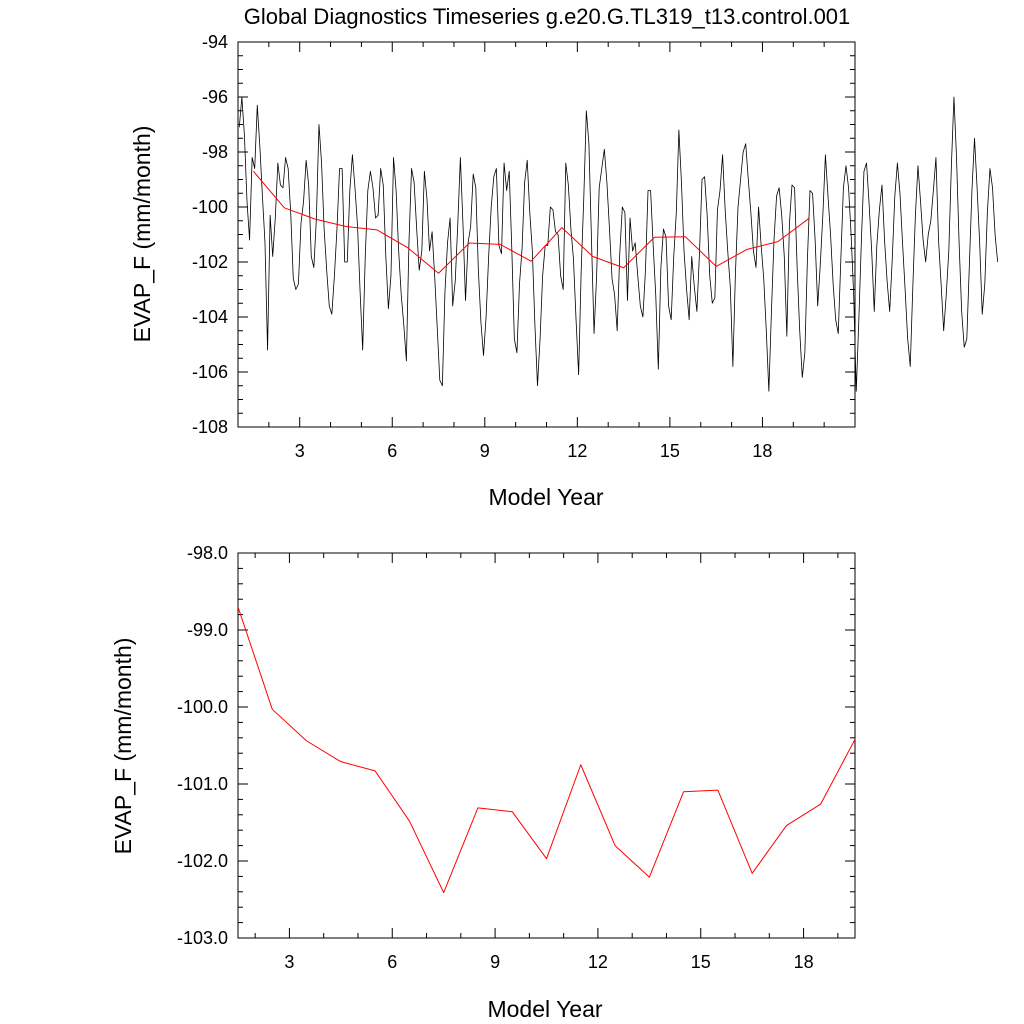  What do you see at coordinates (670, 451) in the screenshot?
I see `top-x-tick-label: 15` at bounding box center [670, 451].